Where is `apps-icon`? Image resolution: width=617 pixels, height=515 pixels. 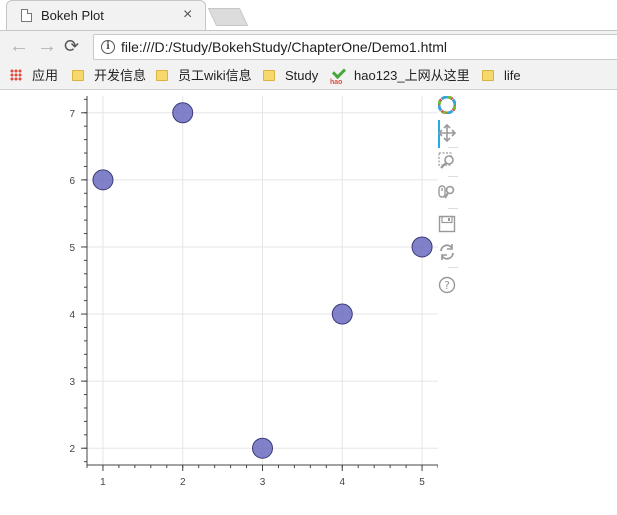
apps-icon is located at coordinates (16, 75).